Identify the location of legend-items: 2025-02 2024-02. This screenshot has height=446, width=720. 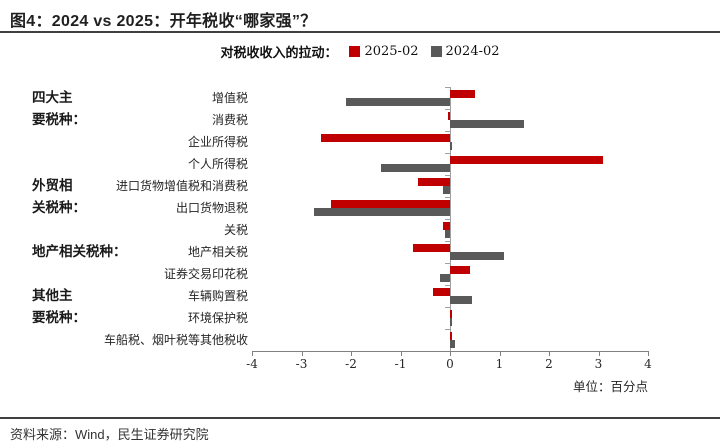
(424, 51).